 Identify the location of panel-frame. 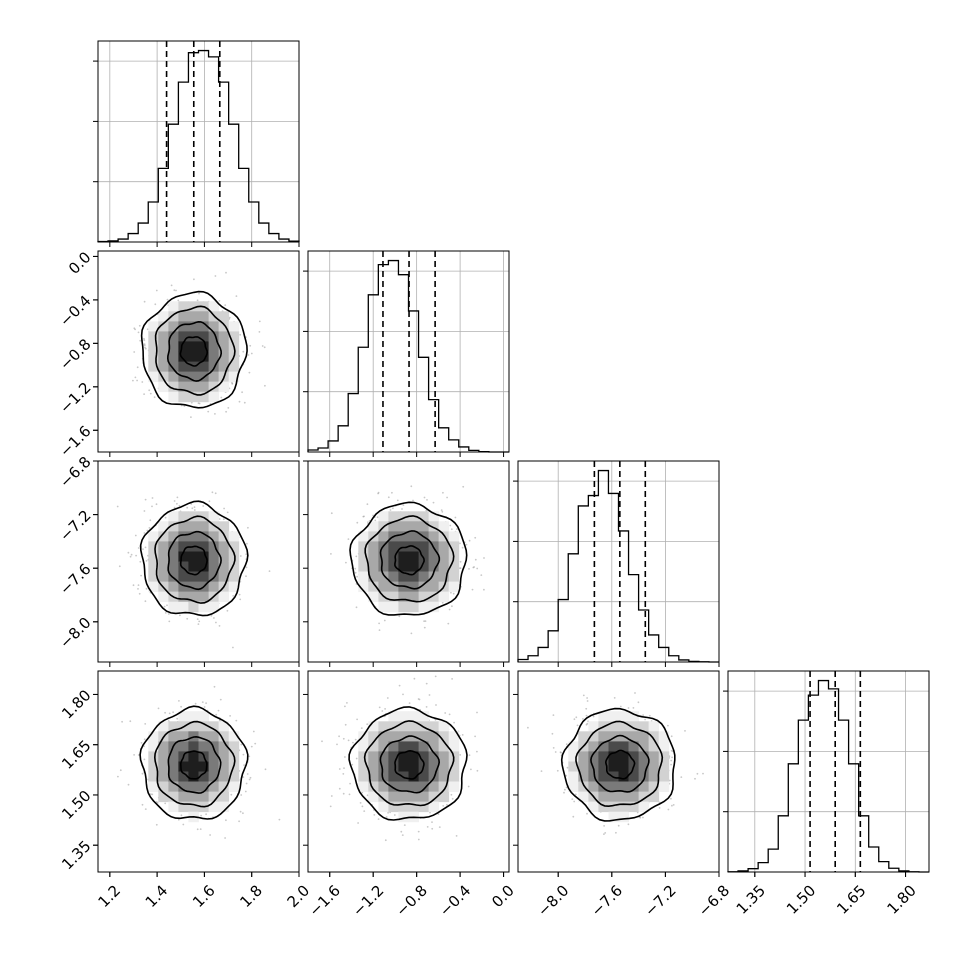
(198, 561).